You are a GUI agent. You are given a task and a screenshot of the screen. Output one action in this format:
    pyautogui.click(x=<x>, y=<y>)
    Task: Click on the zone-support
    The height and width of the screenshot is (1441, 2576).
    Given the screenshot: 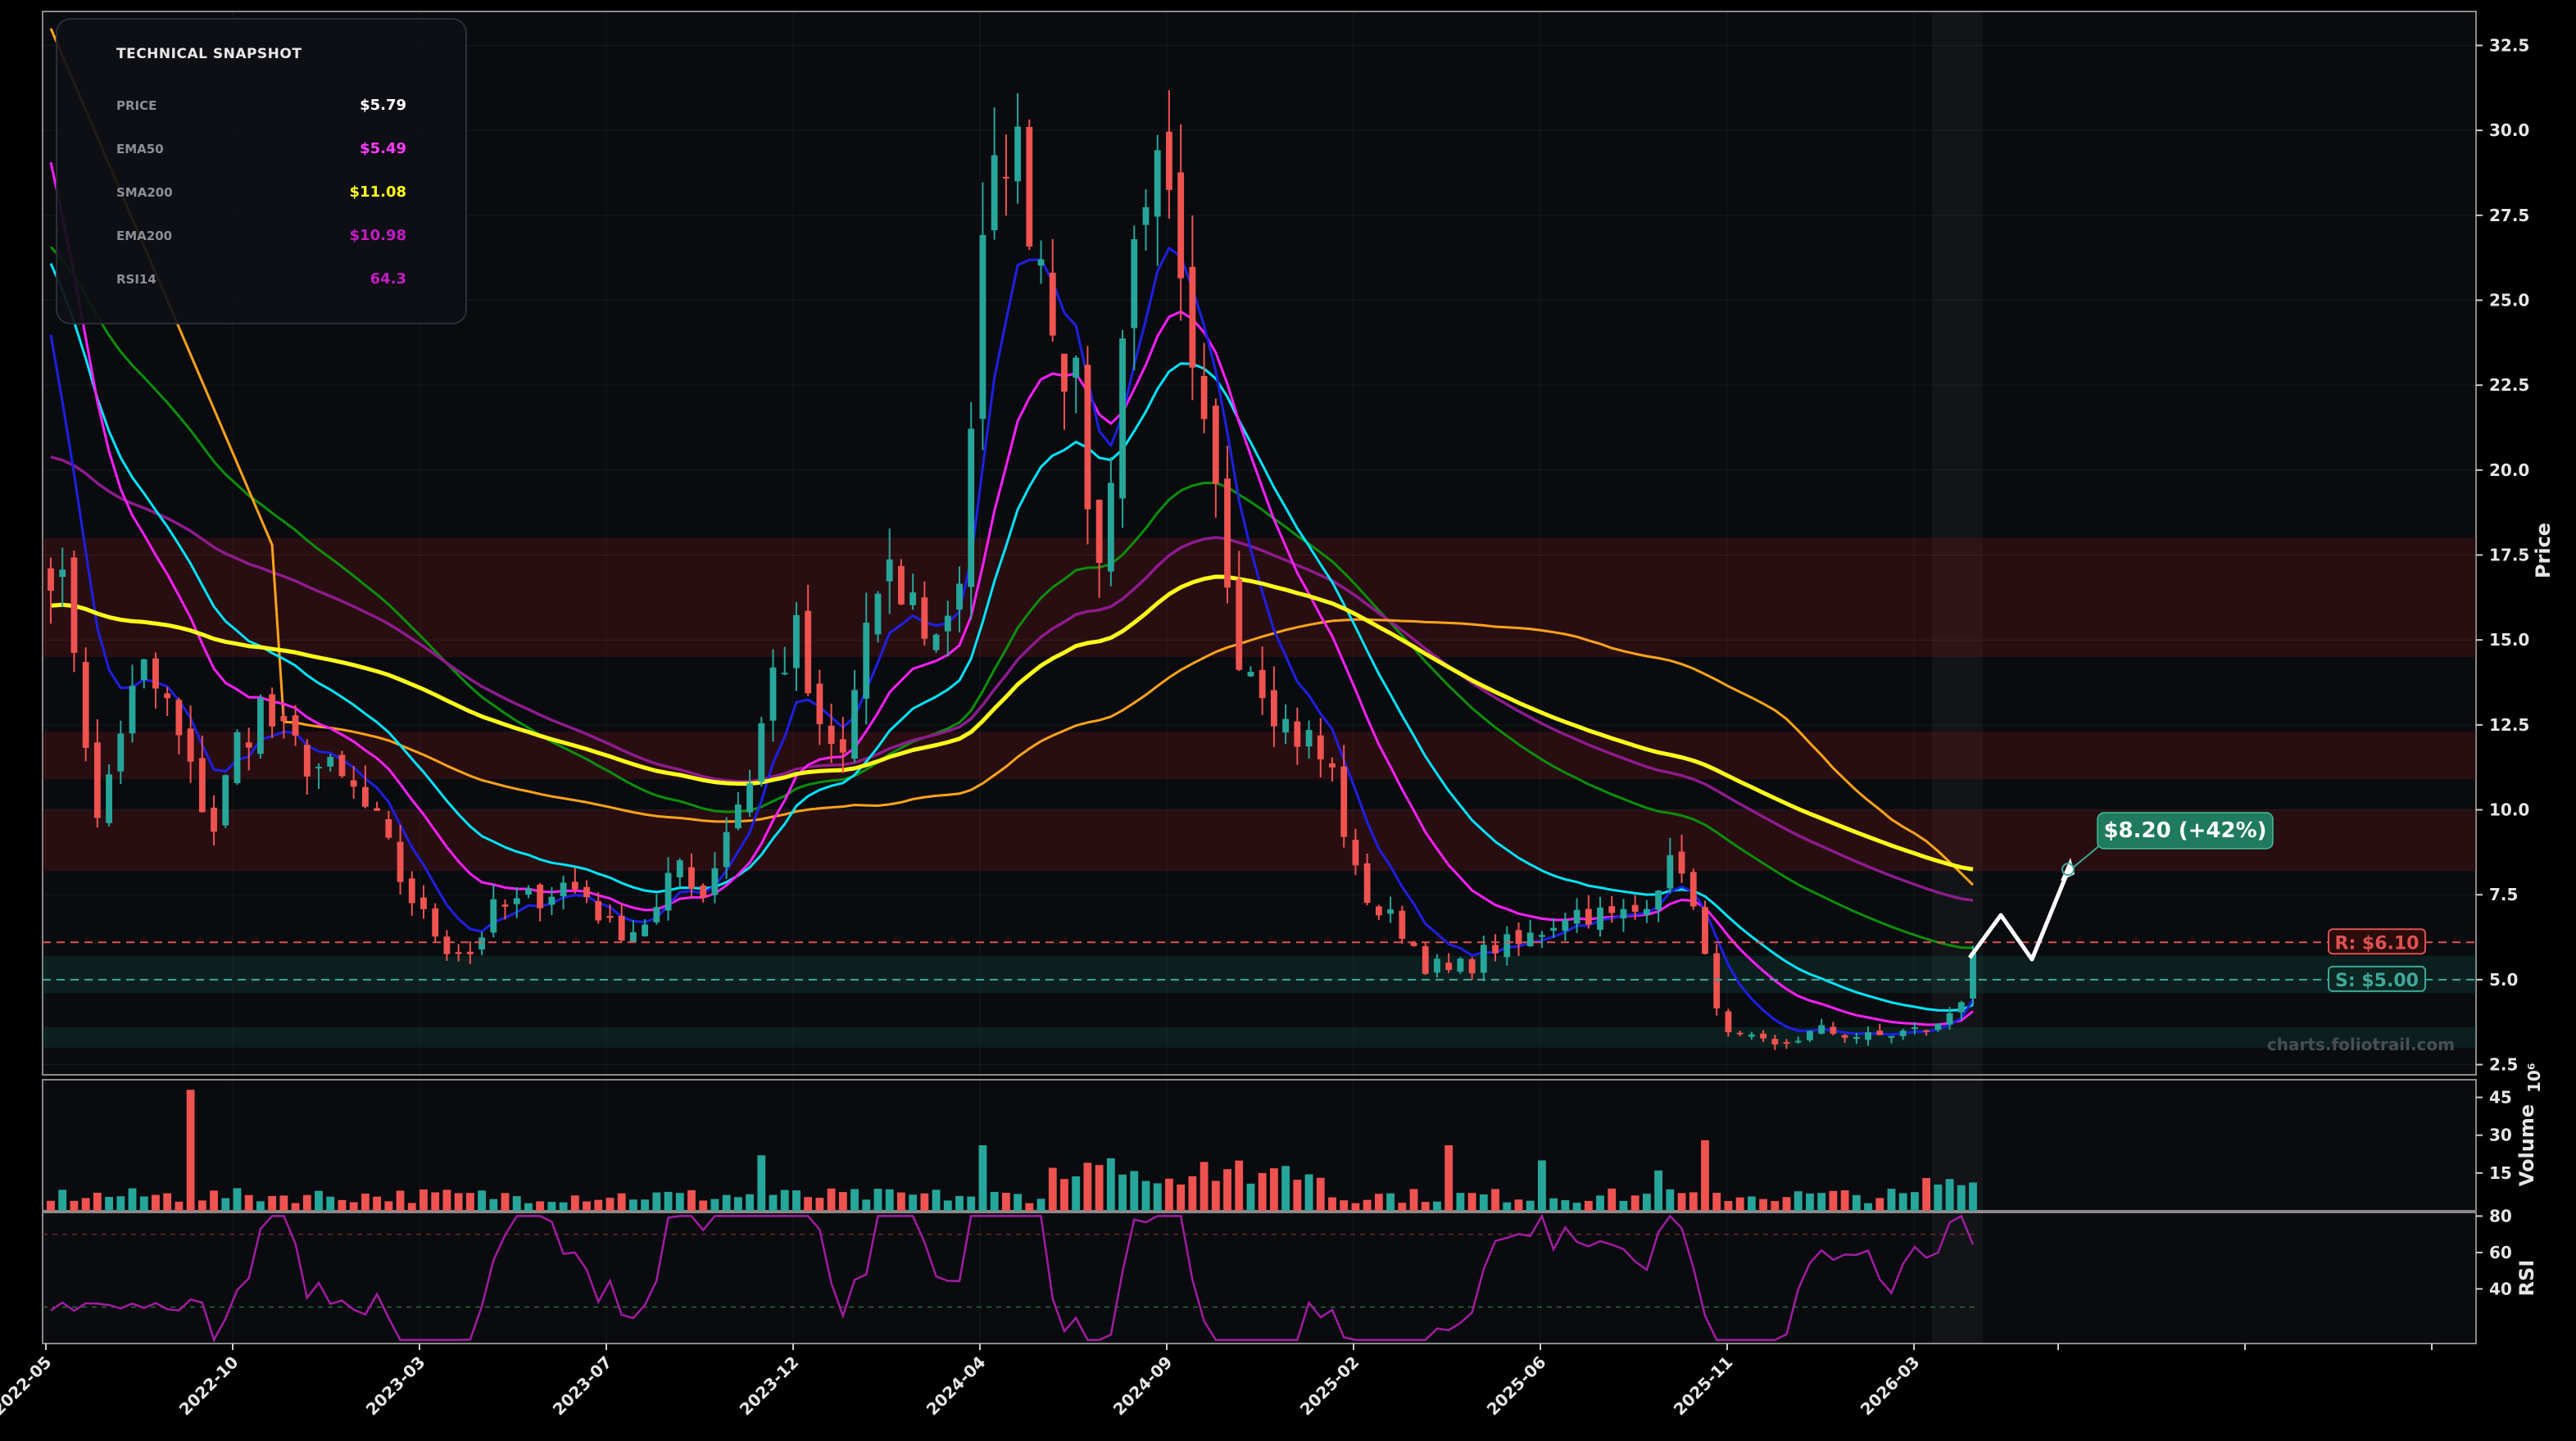 What is the action you would take?
    pyautogui.click(x=1259, y=1037)
    